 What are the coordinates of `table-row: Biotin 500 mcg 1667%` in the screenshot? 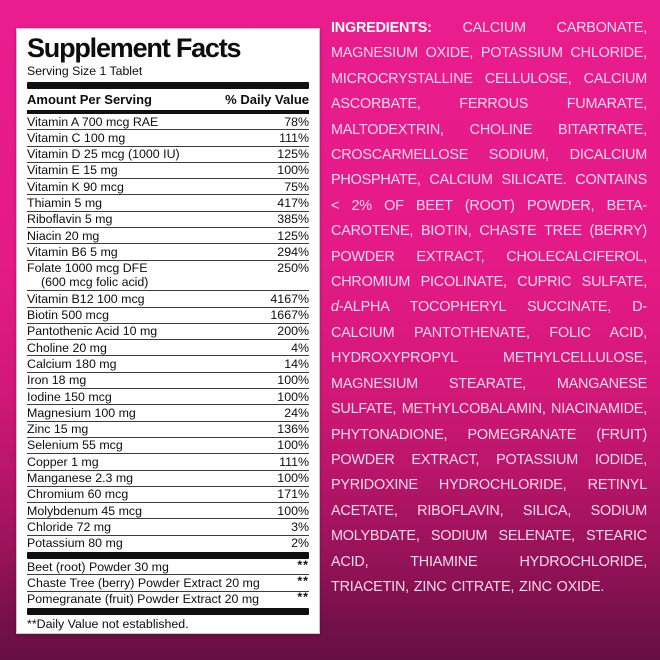 It's located at (168, 314).